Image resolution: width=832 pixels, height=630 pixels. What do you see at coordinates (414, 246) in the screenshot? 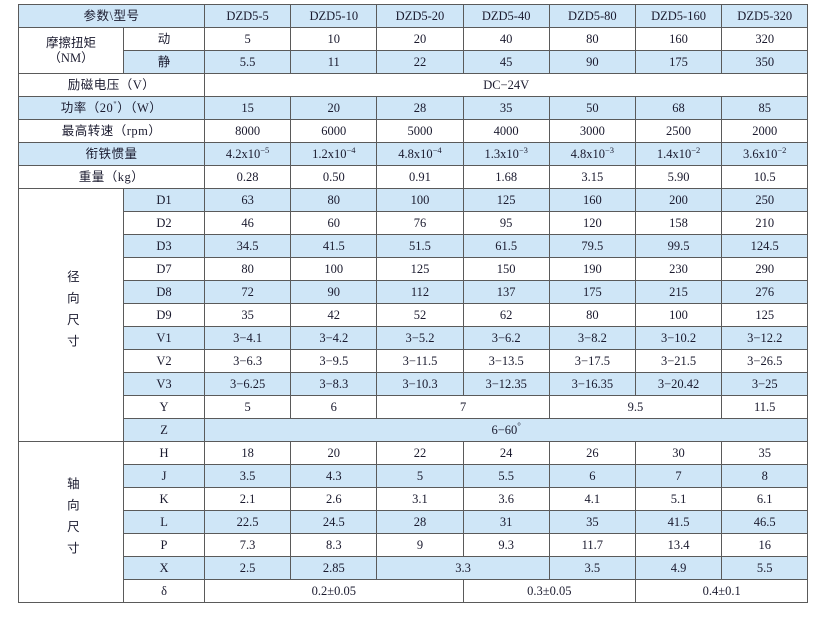
I see `radial-row-D3: D3 34.5 41.5 51.5 61.5 79.5 99.5 124.5` at bounding box center [414, 246].